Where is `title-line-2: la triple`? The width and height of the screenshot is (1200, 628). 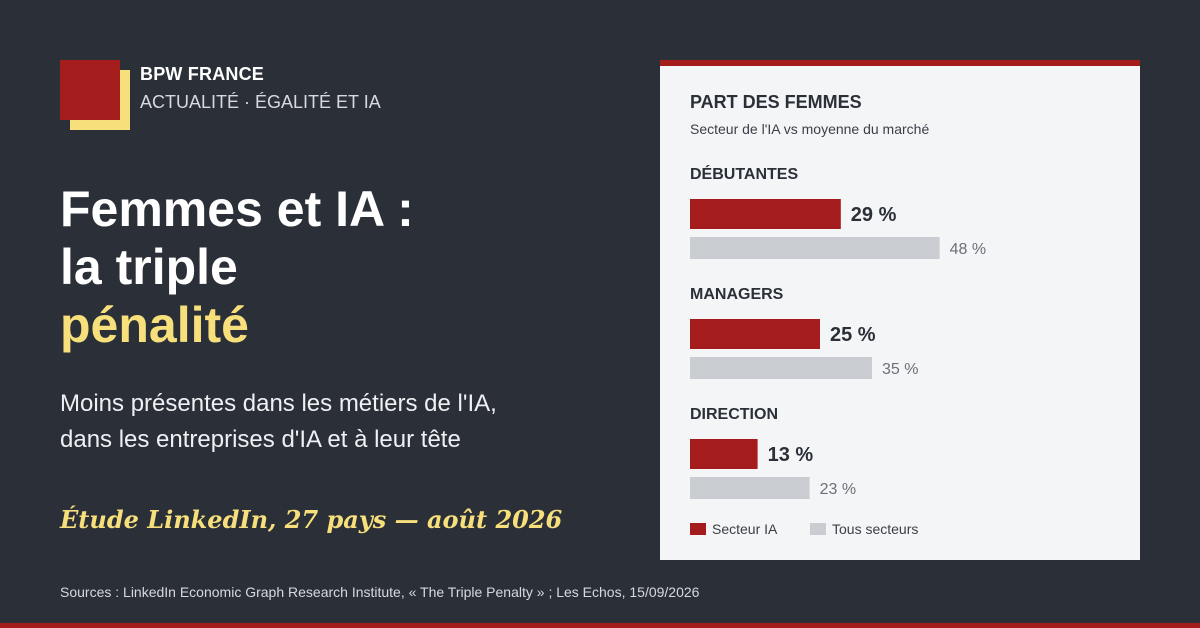
title-line-2: la triple is located at coordinates (149, 267).